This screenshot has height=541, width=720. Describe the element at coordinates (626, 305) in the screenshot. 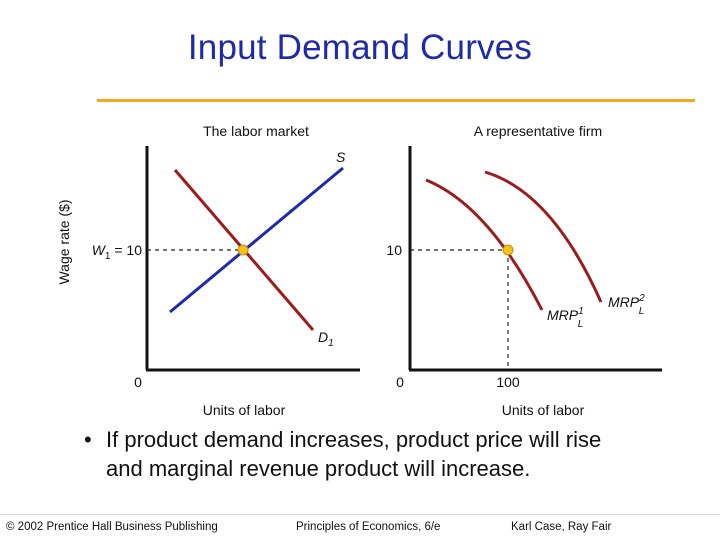

I see `mrp2-label: MRP2 L` at that location.